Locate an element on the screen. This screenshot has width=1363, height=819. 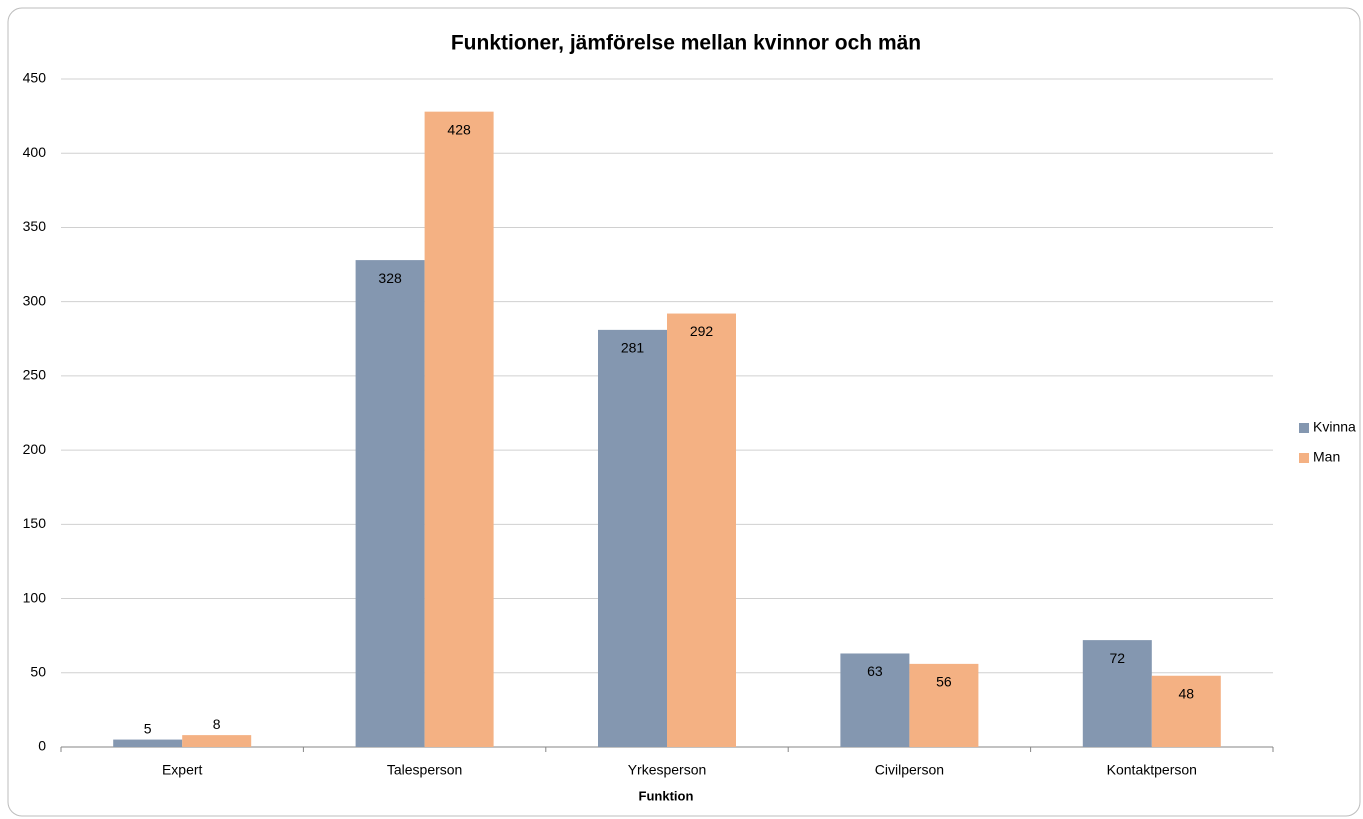
x-tick-label: Yrkesperson is located at coordinates (667, 770).